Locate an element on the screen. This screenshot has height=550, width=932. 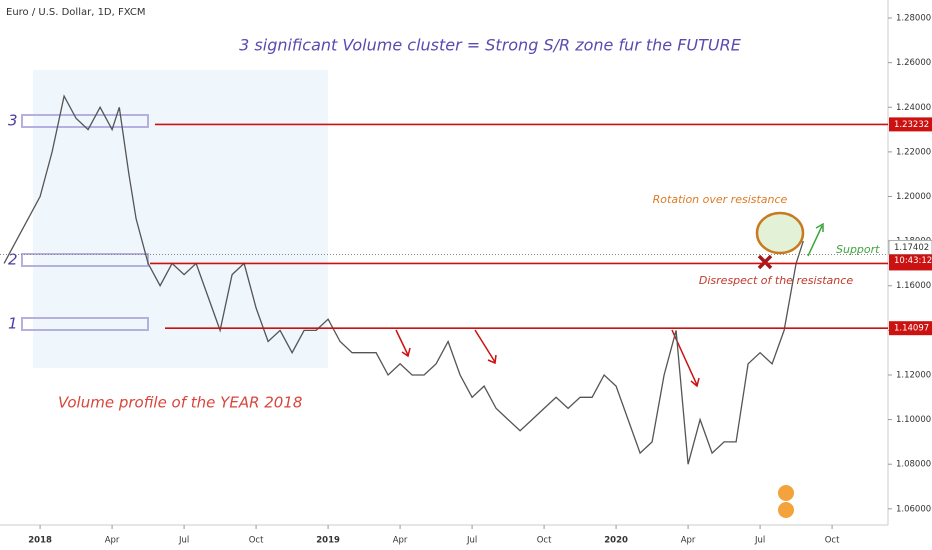
x-tick-label: 2019 is located at coordinates (328, 541).